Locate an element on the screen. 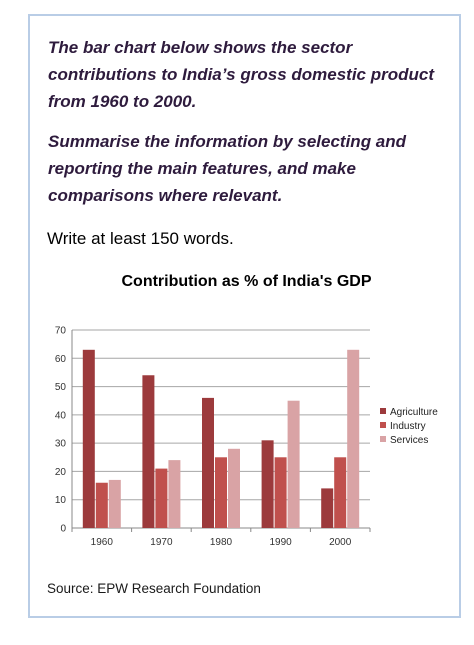  bar-agriculture-1980 is located at coordinates (208, 462).